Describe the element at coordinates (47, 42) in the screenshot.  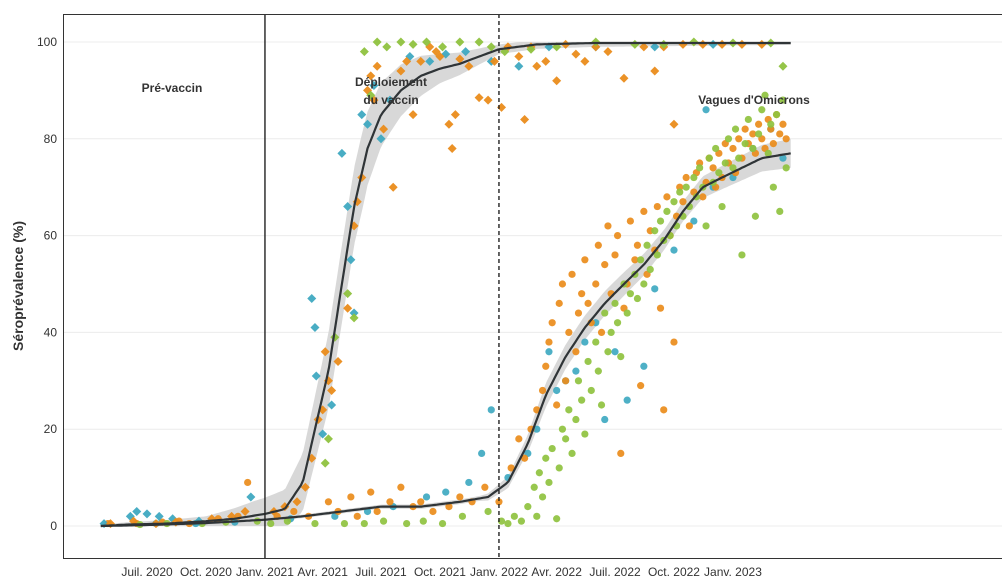
I see `y-tick-label: 100` at that location.